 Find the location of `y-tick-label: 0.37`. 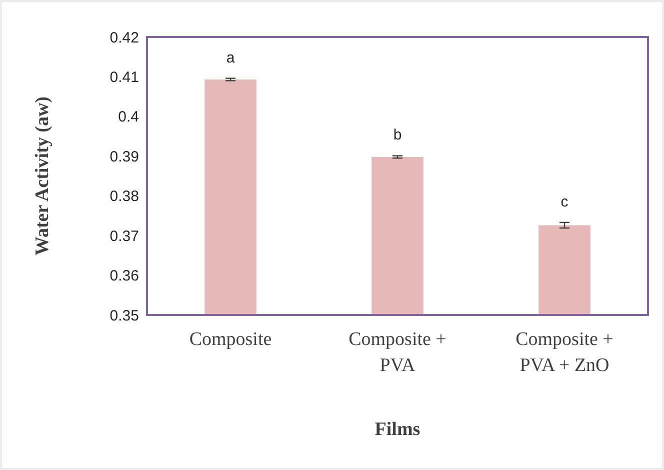

y-tick-label: 0.37 is located at coordinates (124, 236).